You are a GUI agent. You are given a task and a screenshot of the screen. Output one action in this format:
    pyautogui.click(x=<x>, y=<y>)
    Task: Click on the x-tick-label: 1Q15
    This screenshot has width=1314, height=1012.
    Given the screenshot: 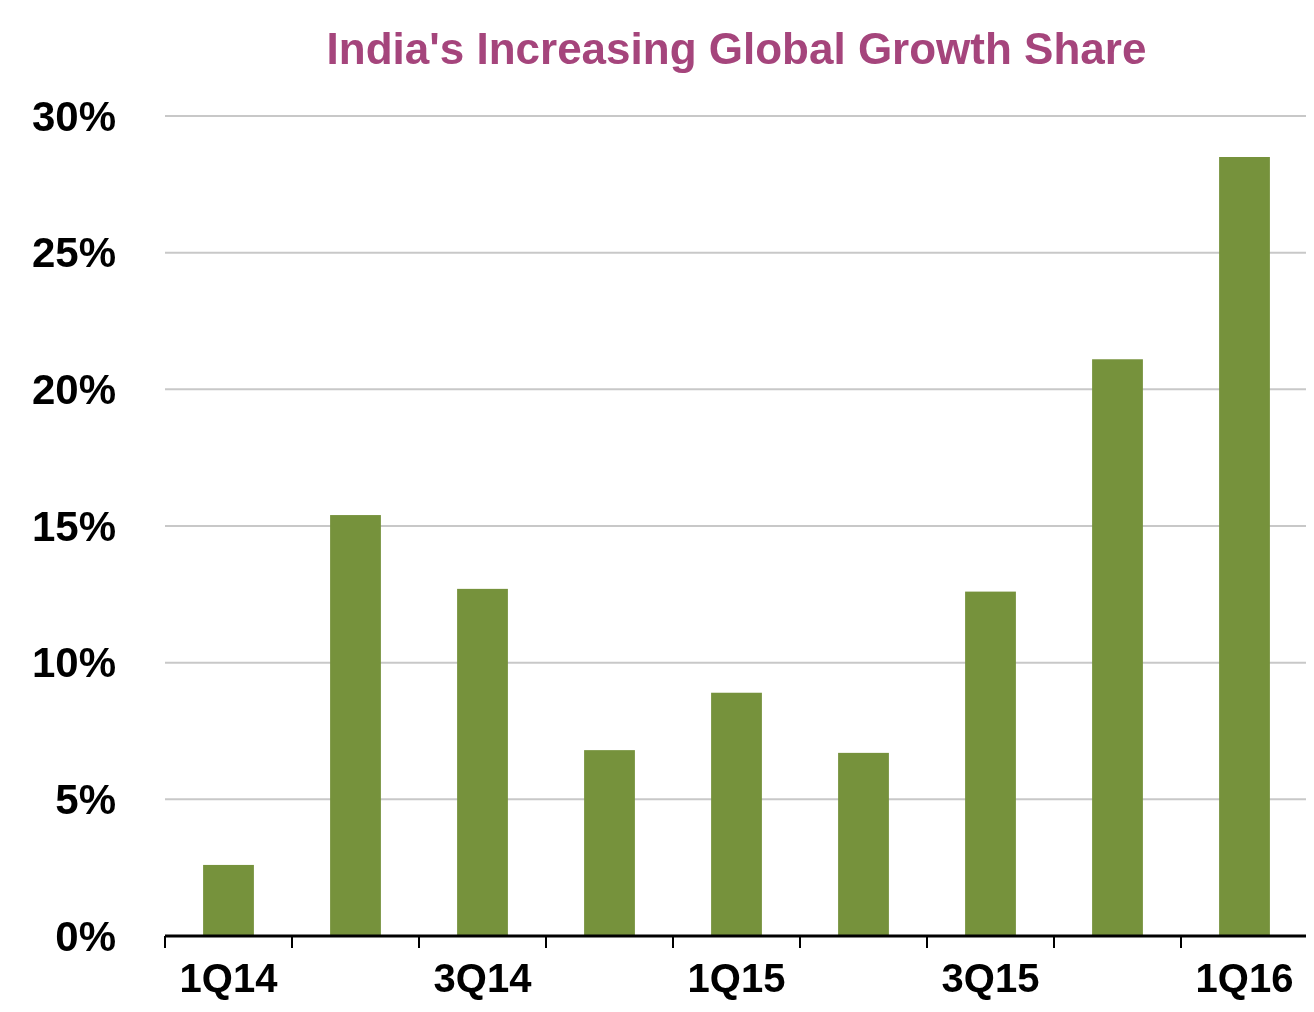 What is the action you would take?
    pyautogui.click(x=736, y=978)
    